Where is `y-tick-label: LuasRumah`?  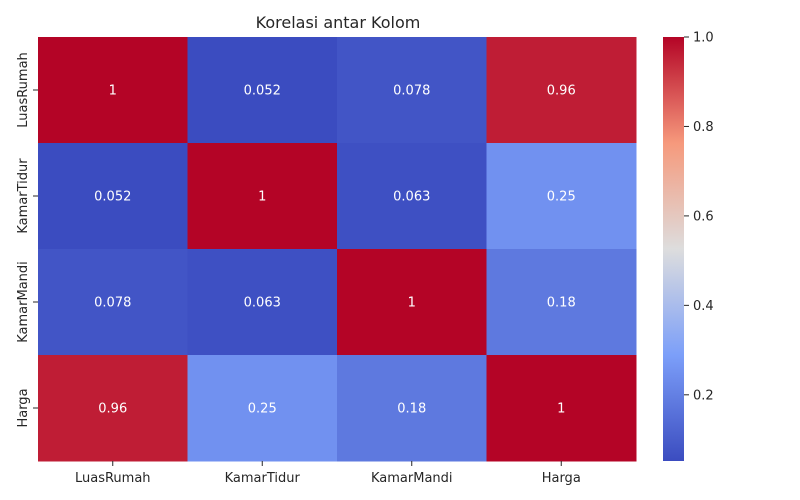 y-tick-label: LuasRumah is located at coordinates (23, 90).